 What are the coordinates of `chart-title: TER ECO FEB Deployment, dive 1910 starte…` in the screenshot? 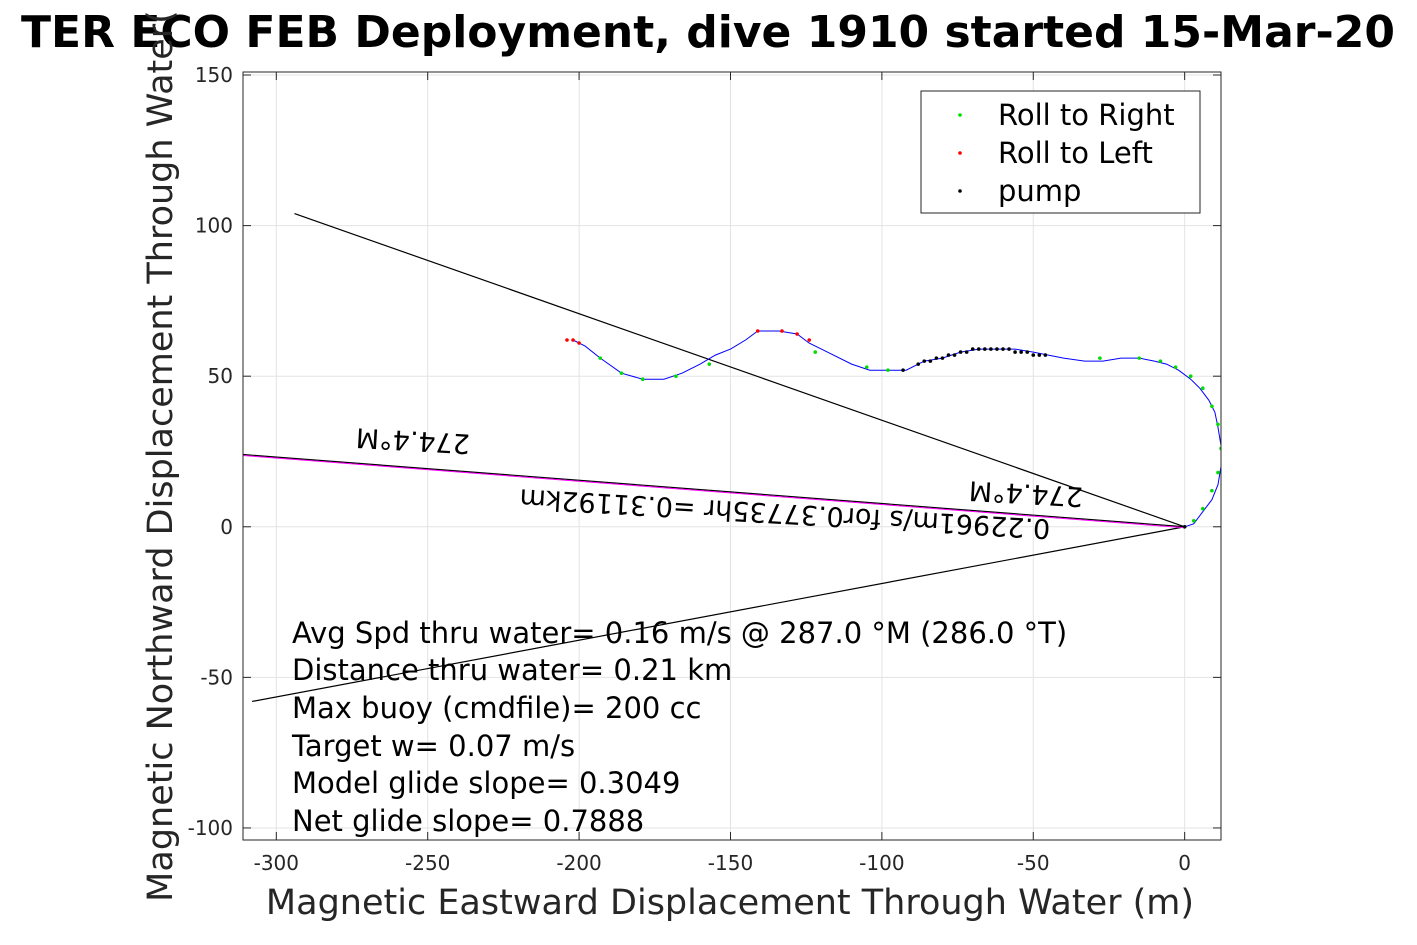 It's located at (708, 32).